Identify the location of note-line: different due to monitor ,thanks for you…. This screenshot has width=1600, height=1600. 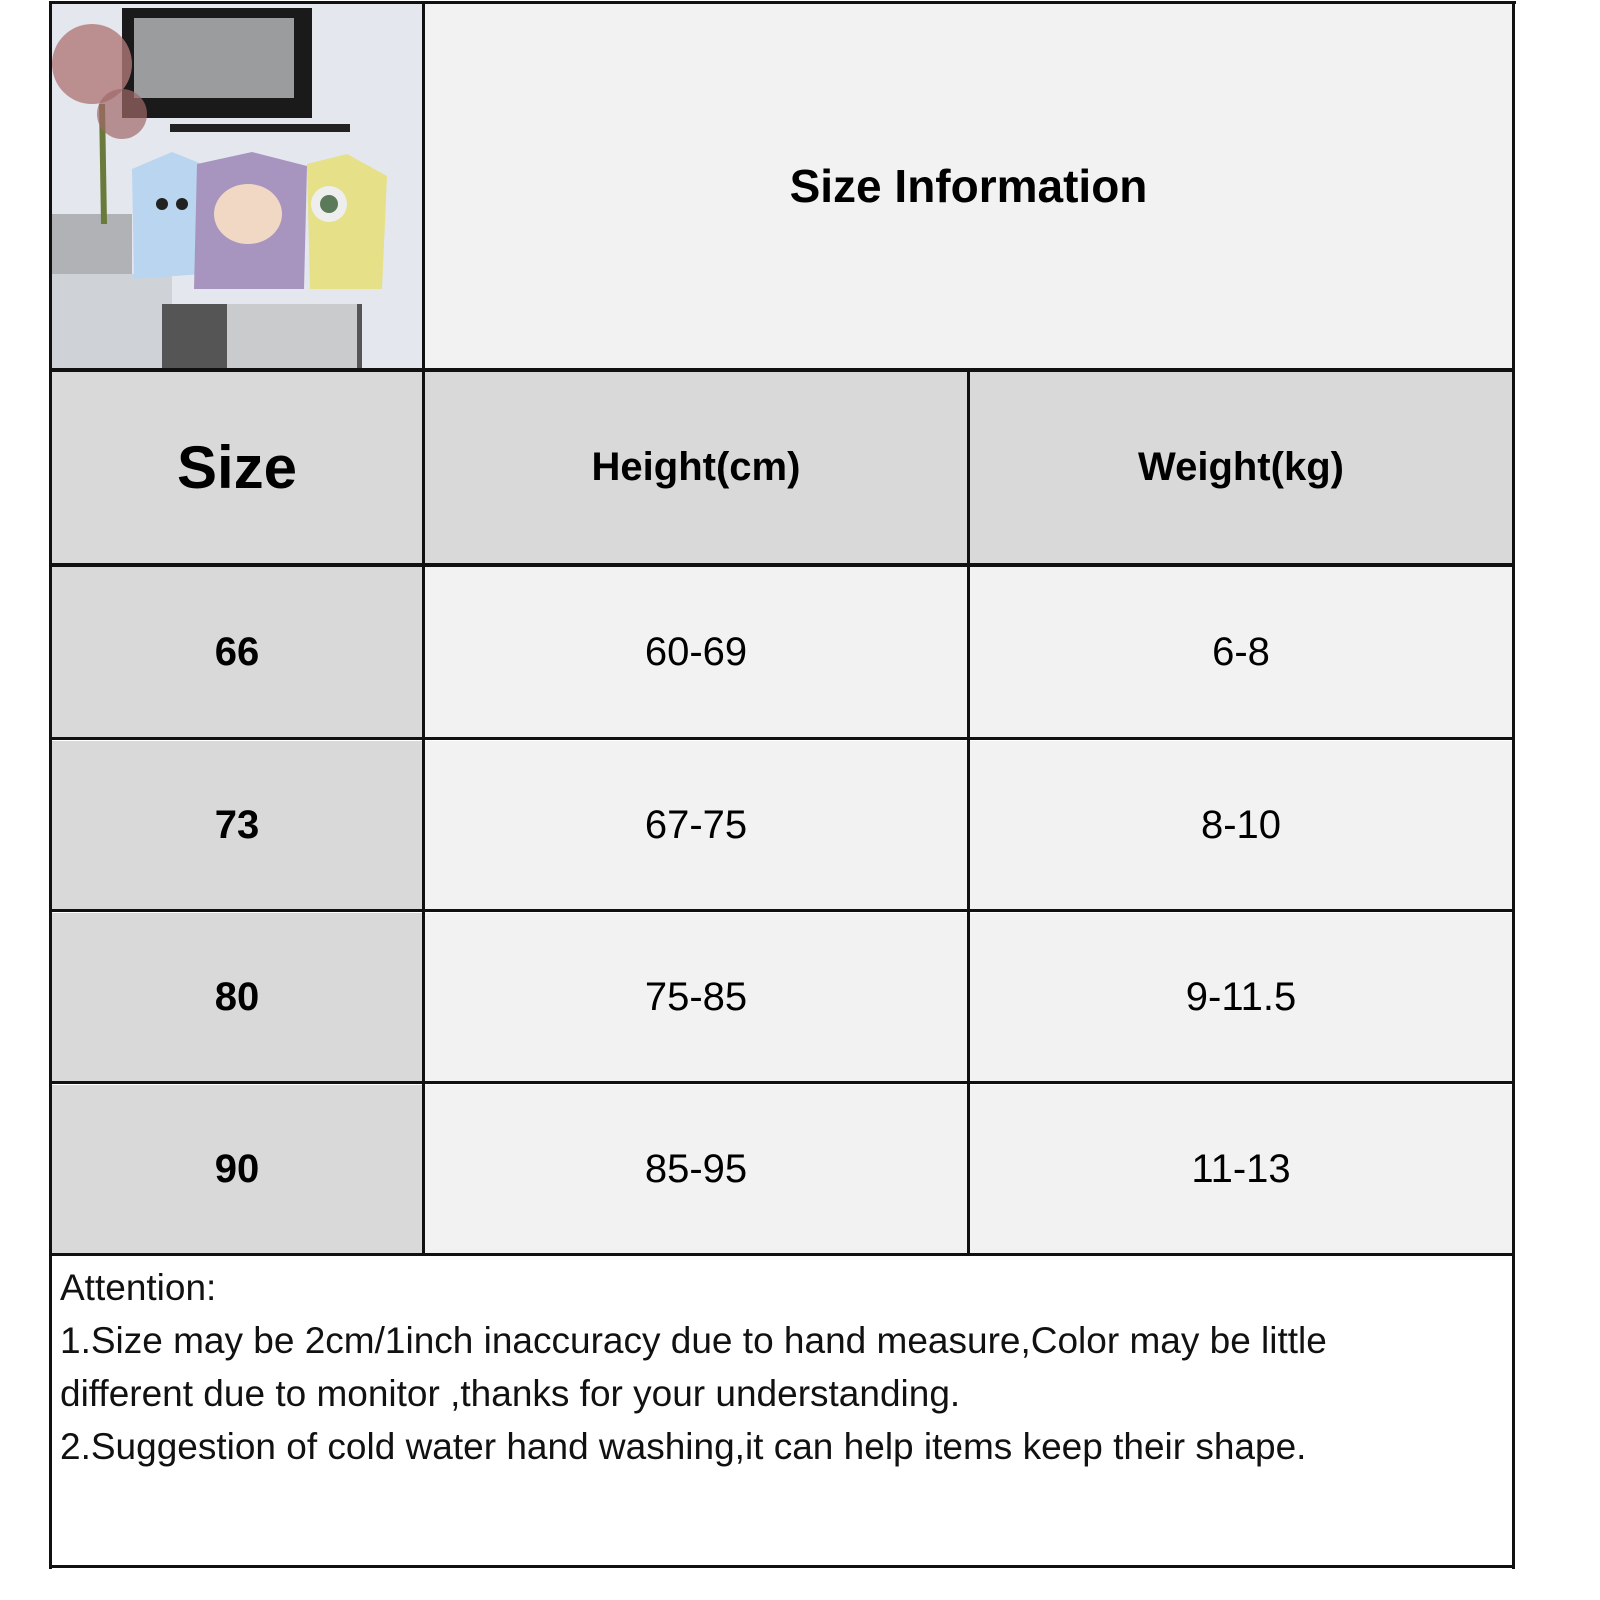
(510, 1393).